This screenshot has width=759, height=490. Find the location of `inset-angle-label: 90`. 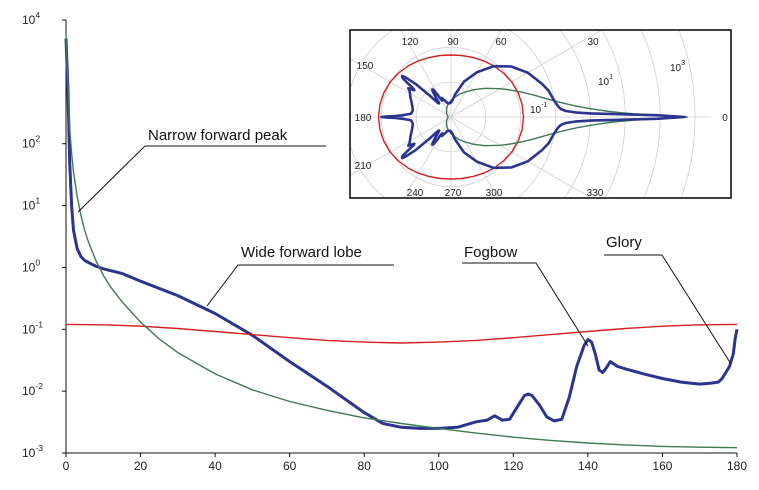

inset-angle-label: 90 is located at coordinates (453, 42).